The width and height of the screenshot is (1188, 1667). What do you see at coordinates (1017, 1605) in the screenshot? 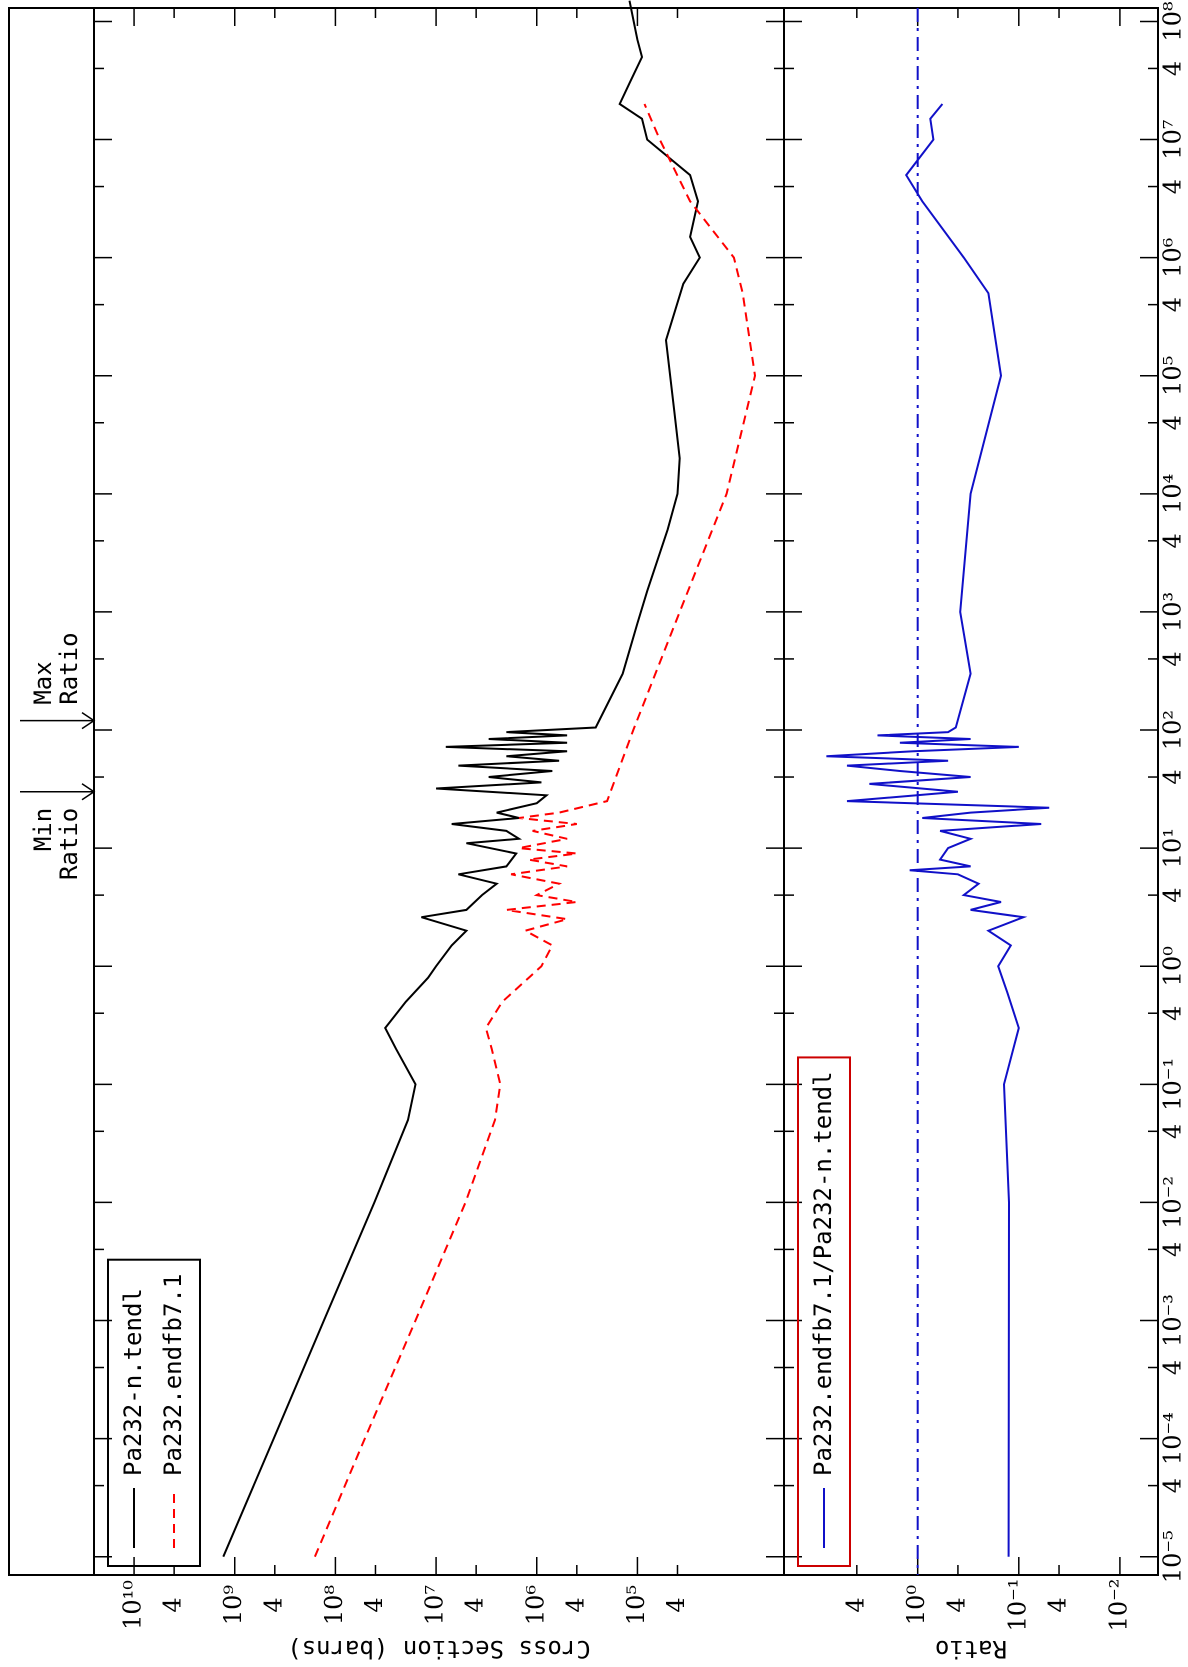
I see `y-tick-label: 10⁻¹` at bounding box center [1017, 1605].